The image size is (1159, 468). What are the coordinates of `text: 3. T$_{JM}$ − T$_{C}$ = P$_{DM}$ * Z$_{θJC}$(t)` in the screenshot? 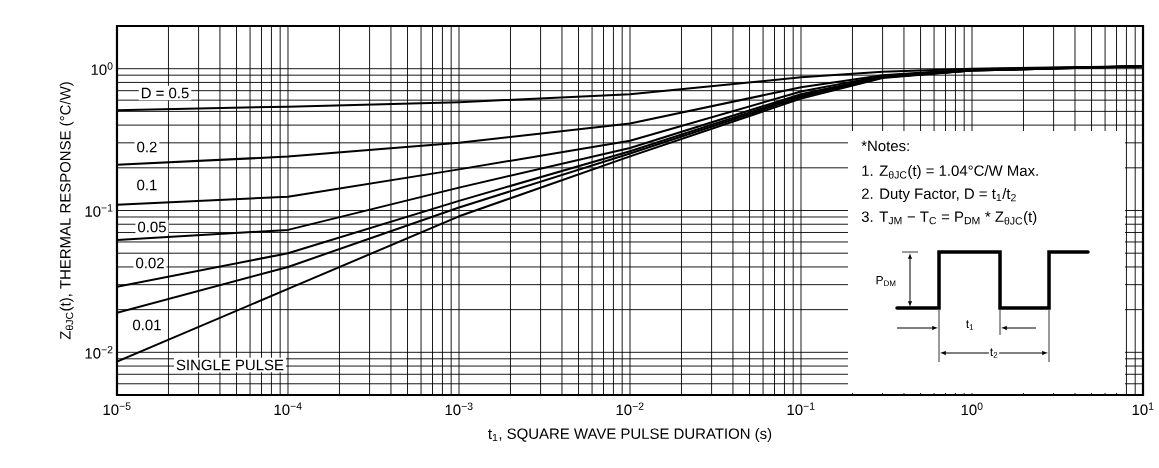 It's located at (949, 218).